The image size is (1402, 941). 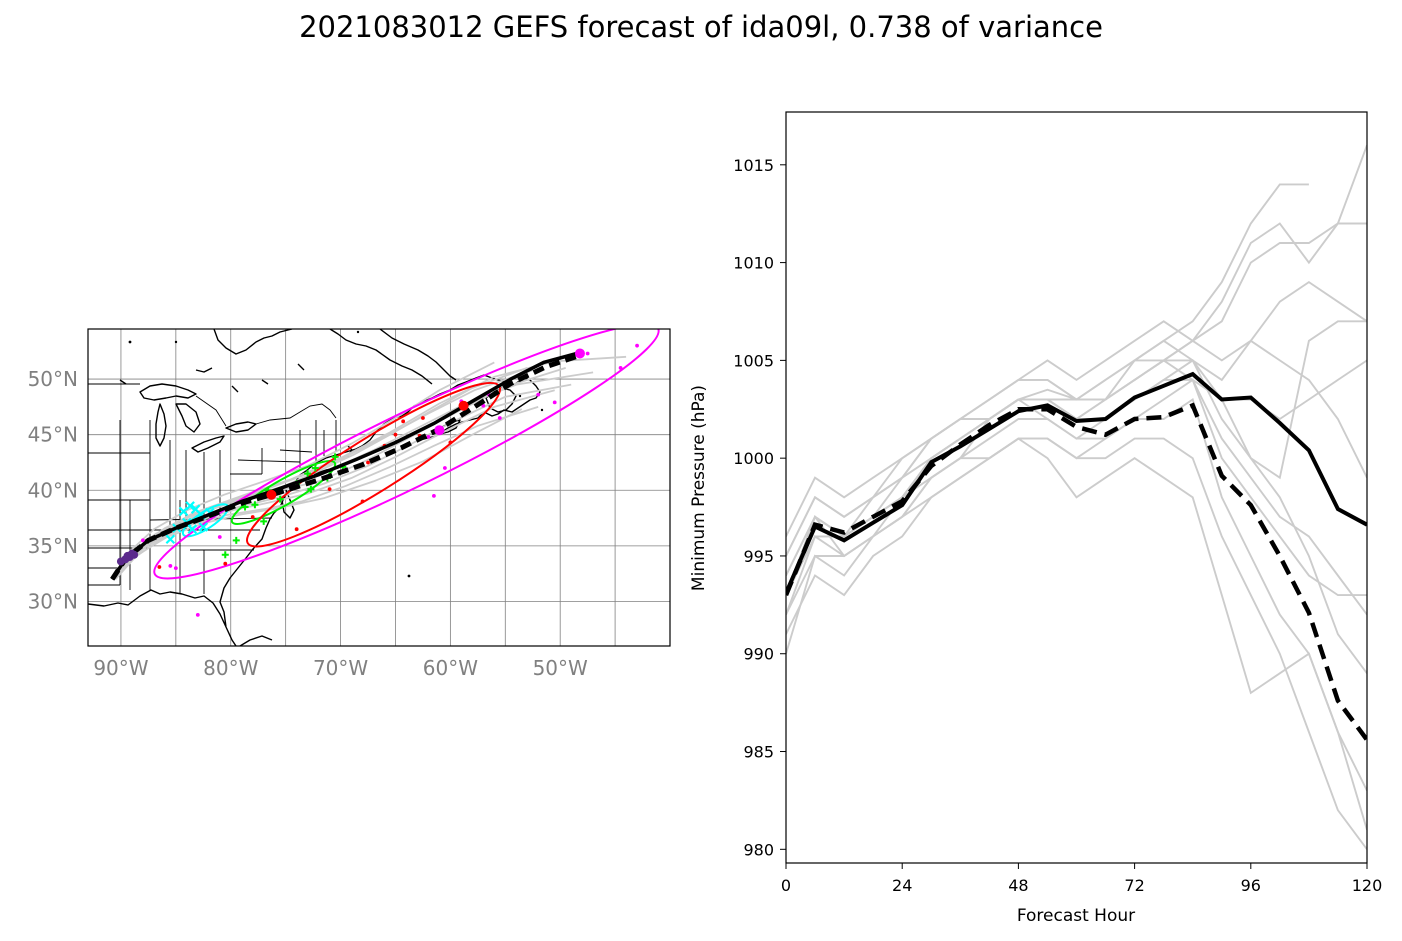 I want to click on map-tick-labels: 90°W 80°W 70°W 60°W 50°W 30°N 35°N 40°N 45°N 50°N, so click(x=308, y=523).